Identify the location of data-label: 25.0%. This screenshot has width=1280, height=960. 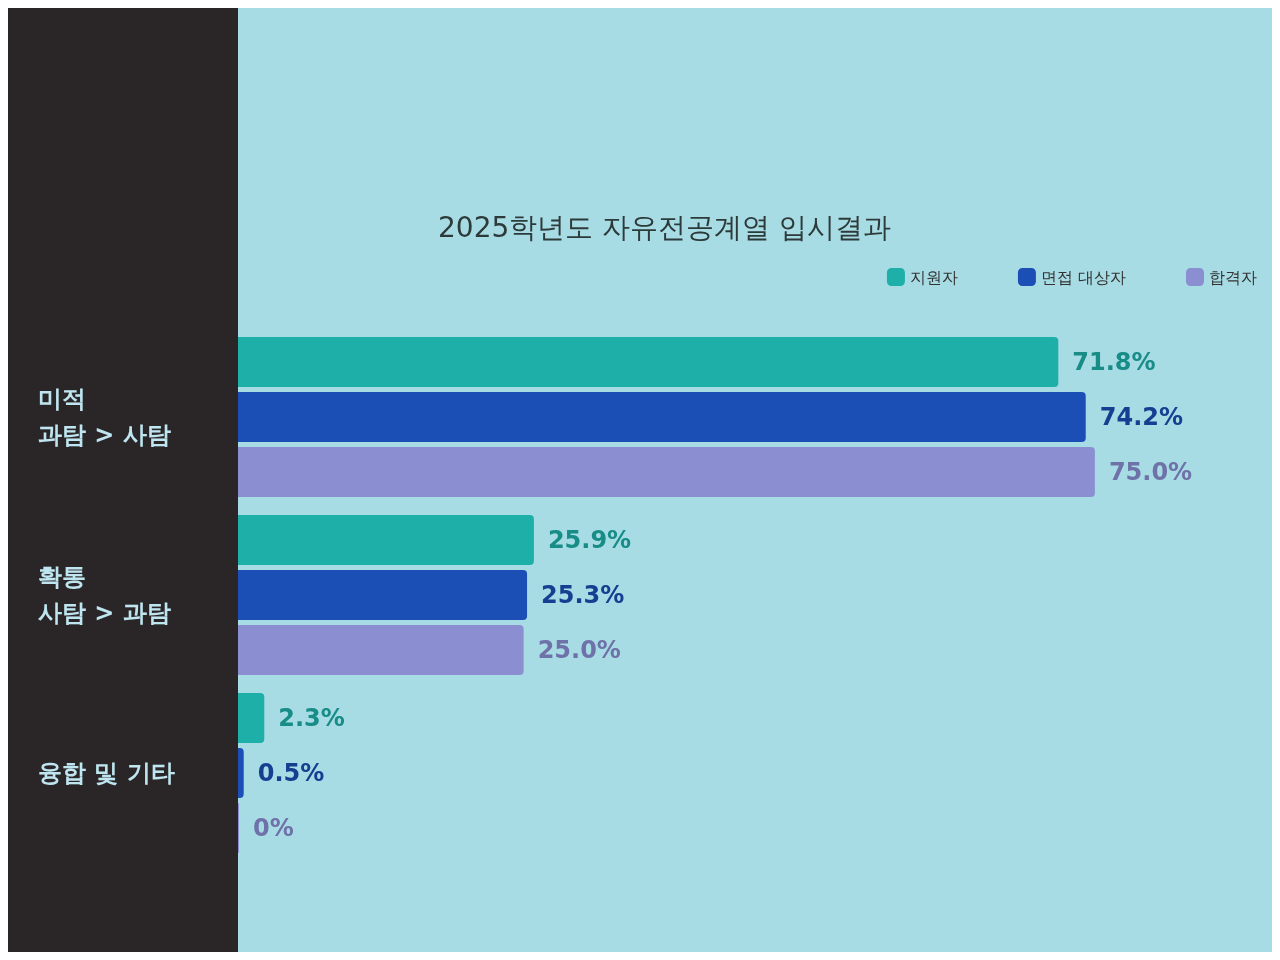
(579, 650).